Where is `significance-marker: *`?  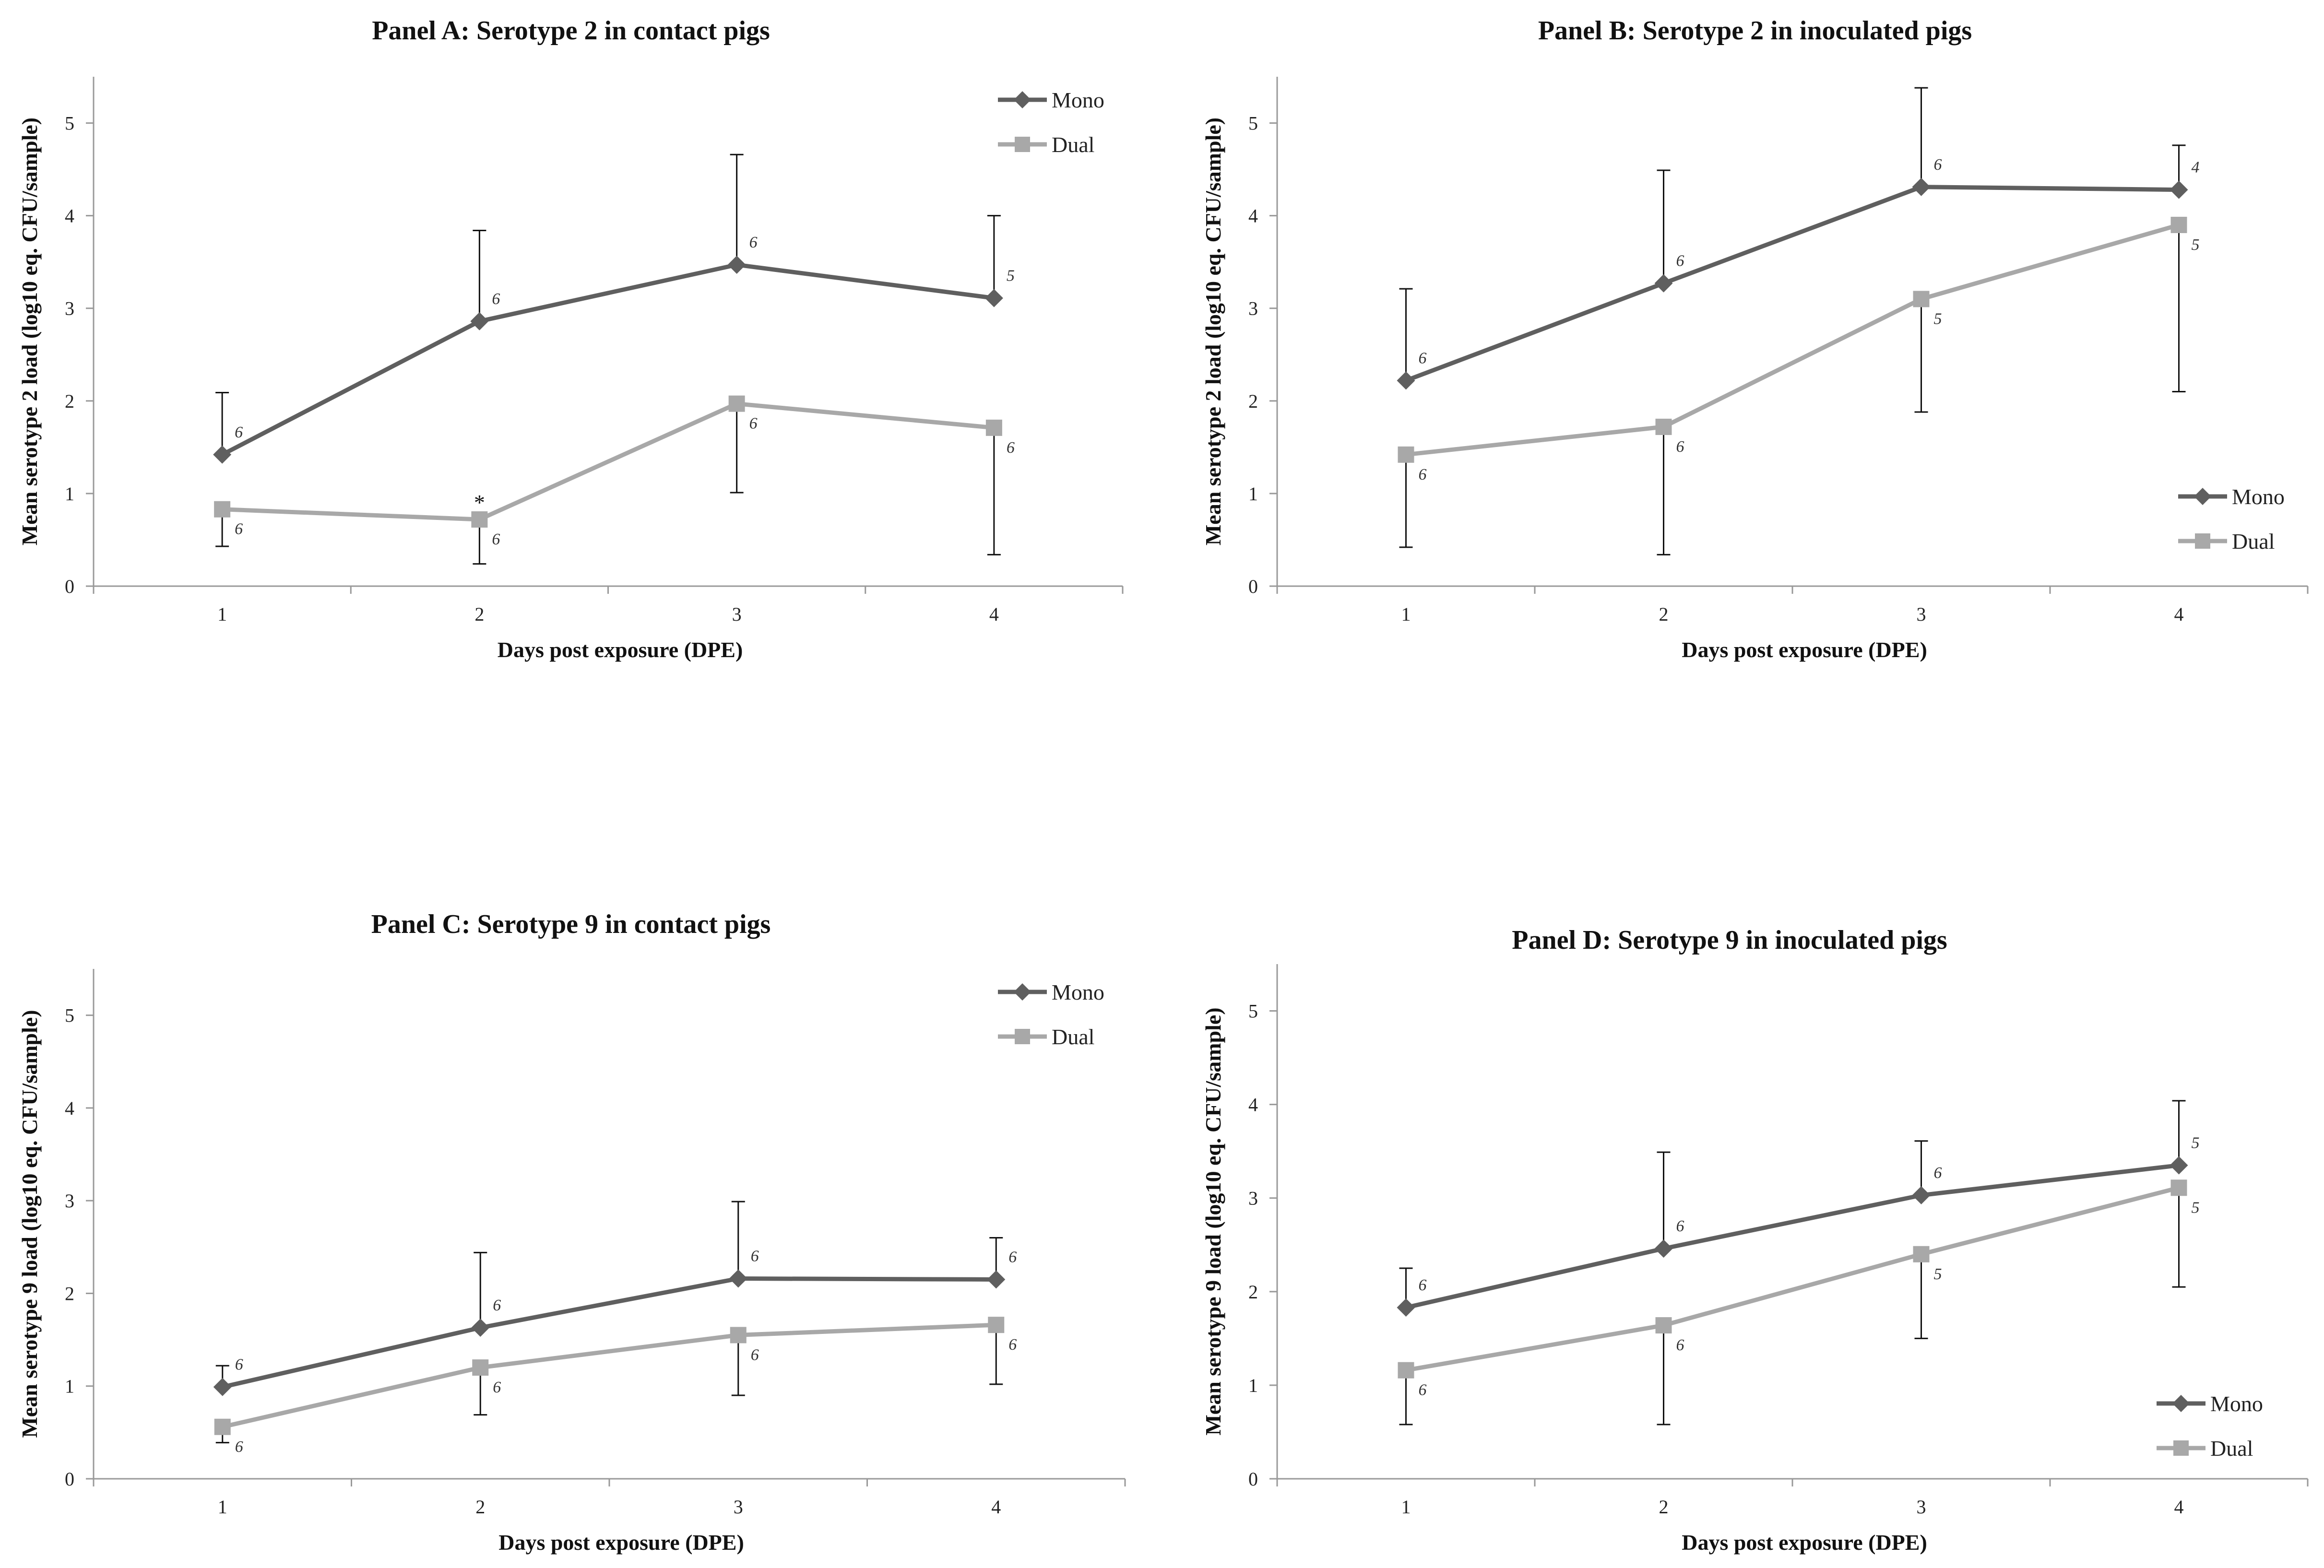 significance-marker: * is located at coordinates (479, 502).